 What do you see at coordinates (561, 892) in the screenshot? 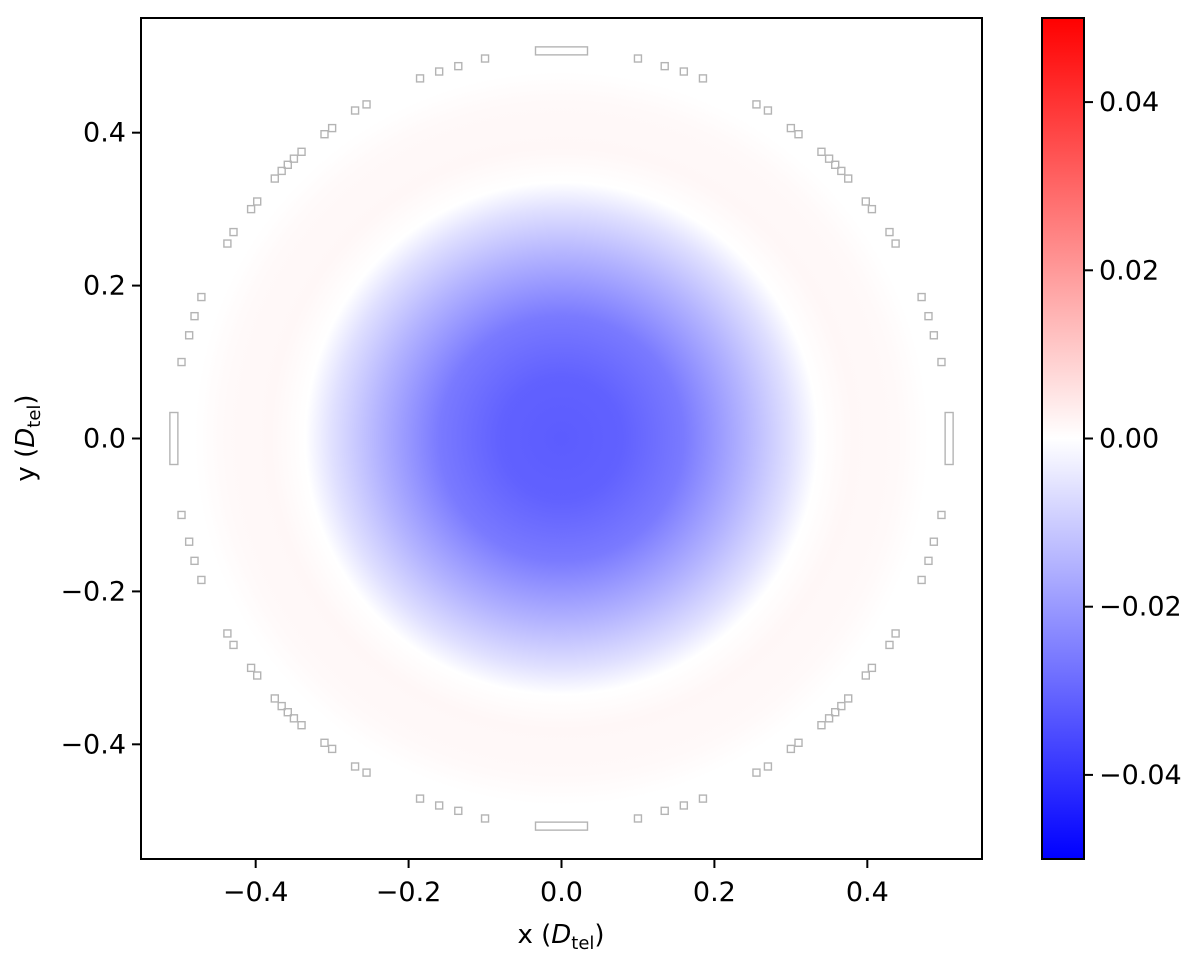
I see `x-tick-label: 0.0` at bounding box center [561, 892].